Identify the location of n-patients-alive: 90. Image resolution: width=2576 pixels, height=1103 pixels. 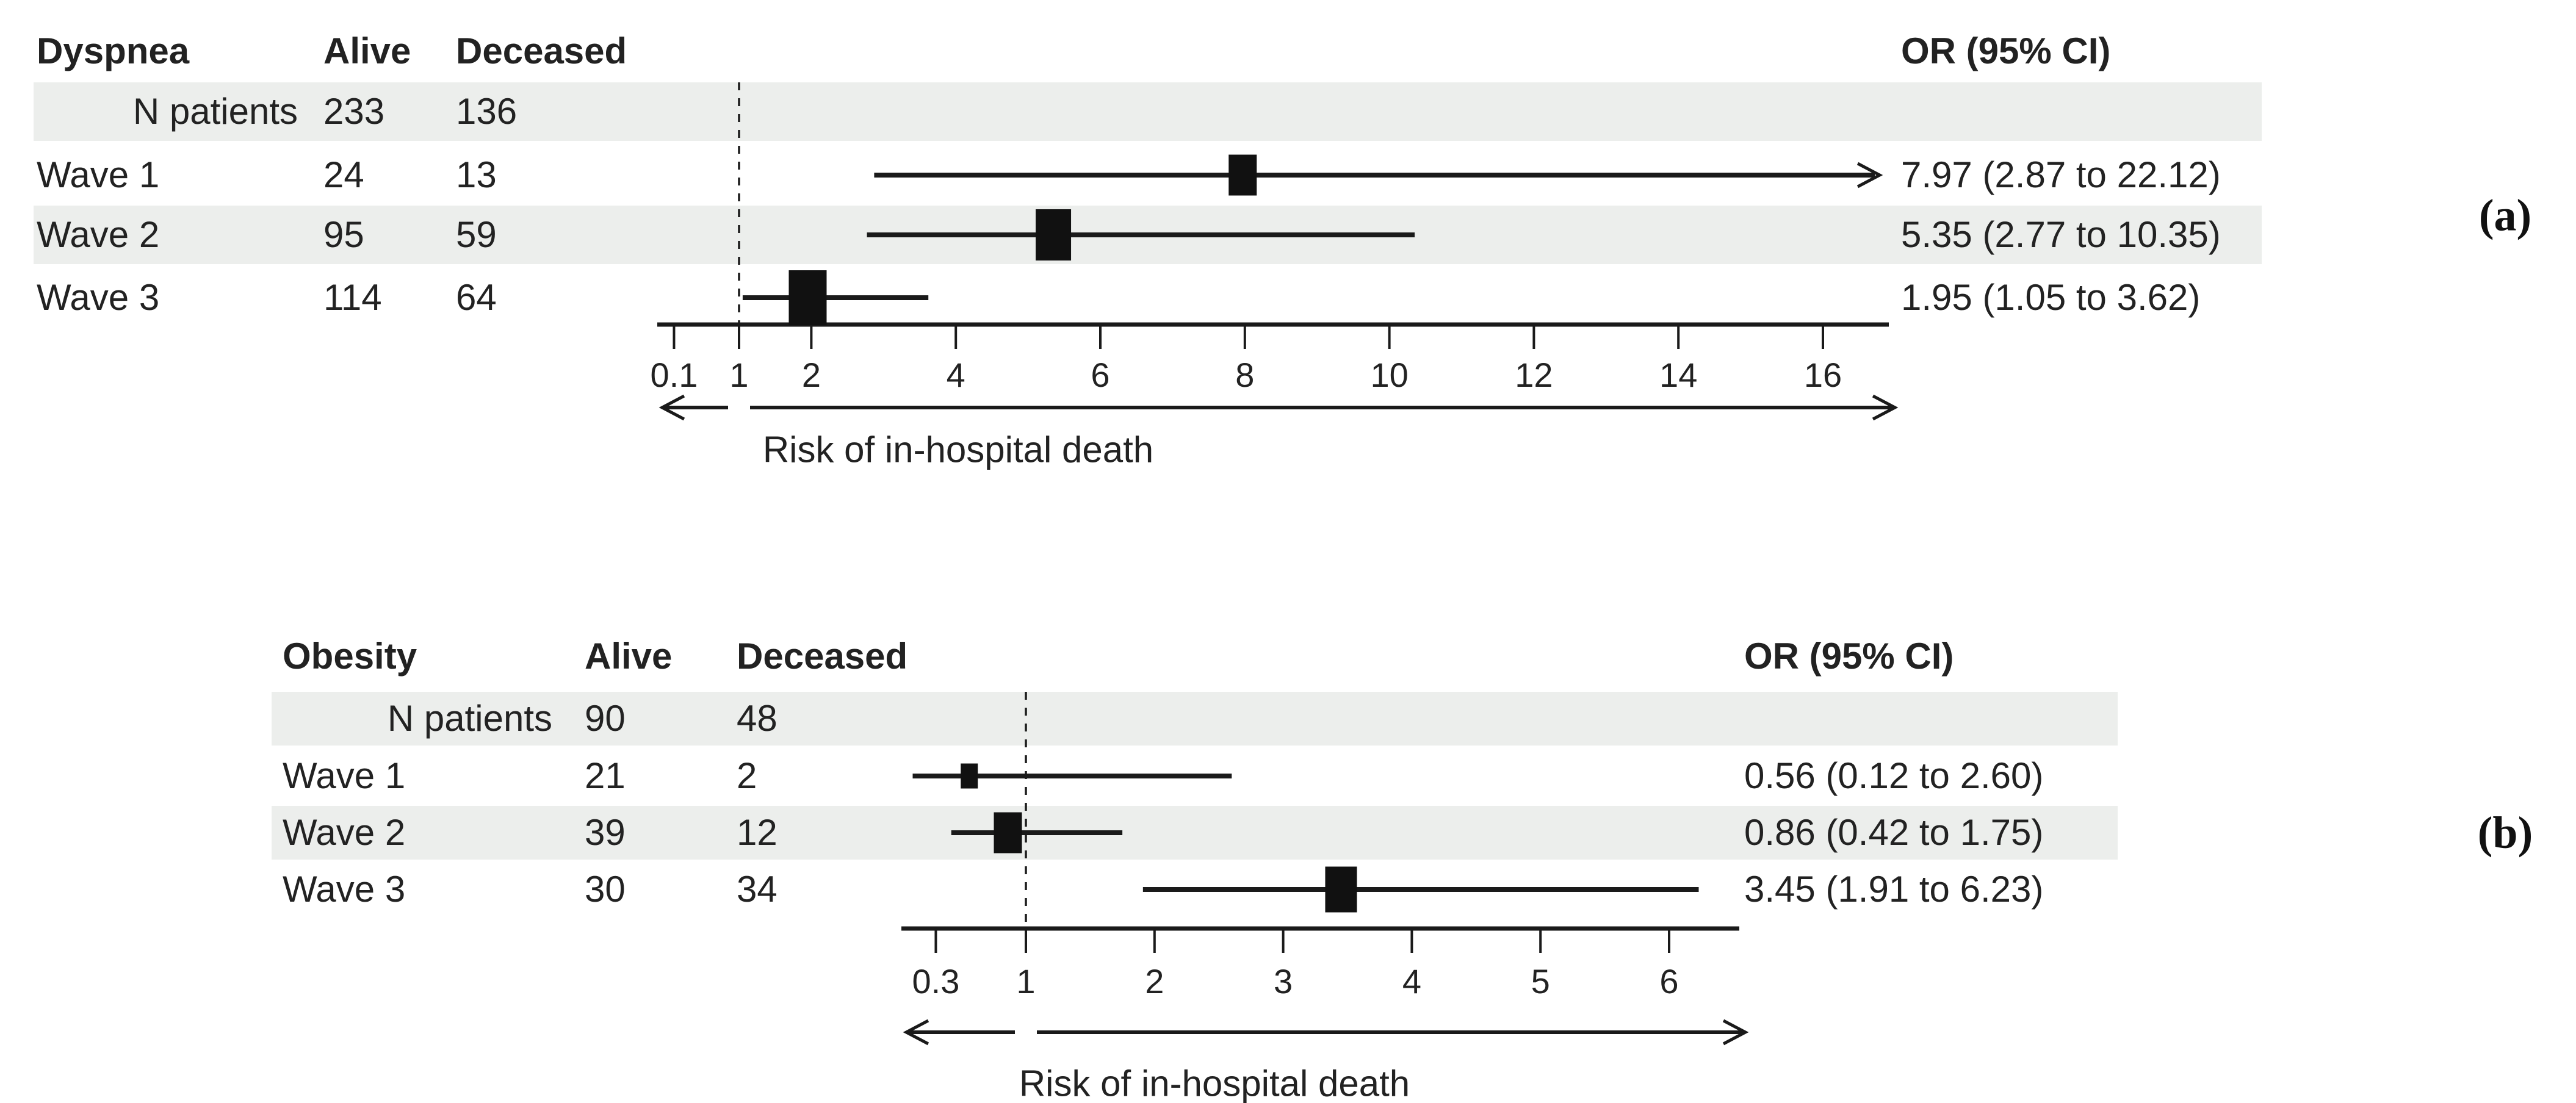
(605, 719).